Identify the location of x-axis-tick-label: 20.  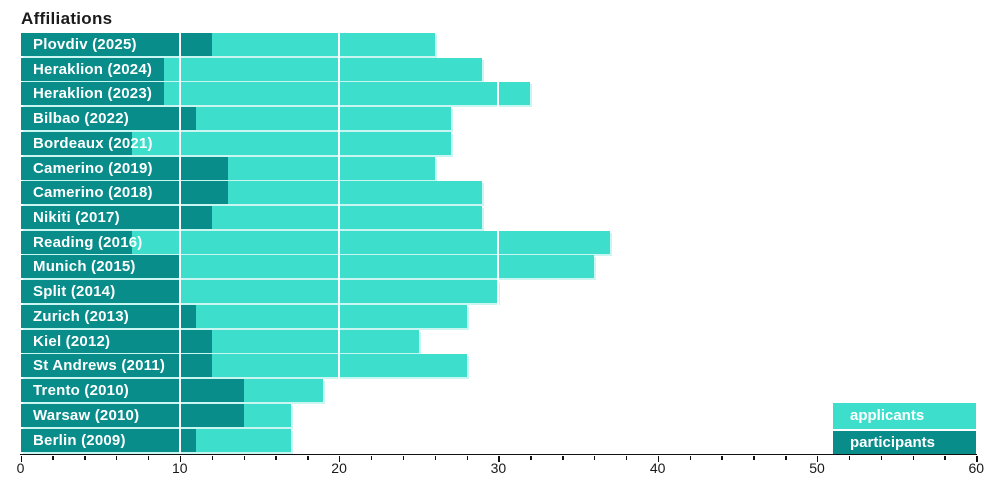
(339, 468).